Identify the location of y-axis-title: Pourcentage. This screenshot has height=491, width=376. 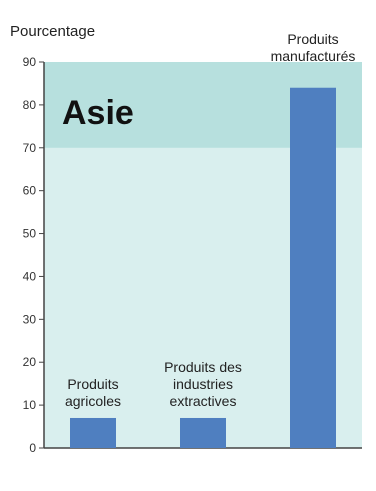
(52, 31).